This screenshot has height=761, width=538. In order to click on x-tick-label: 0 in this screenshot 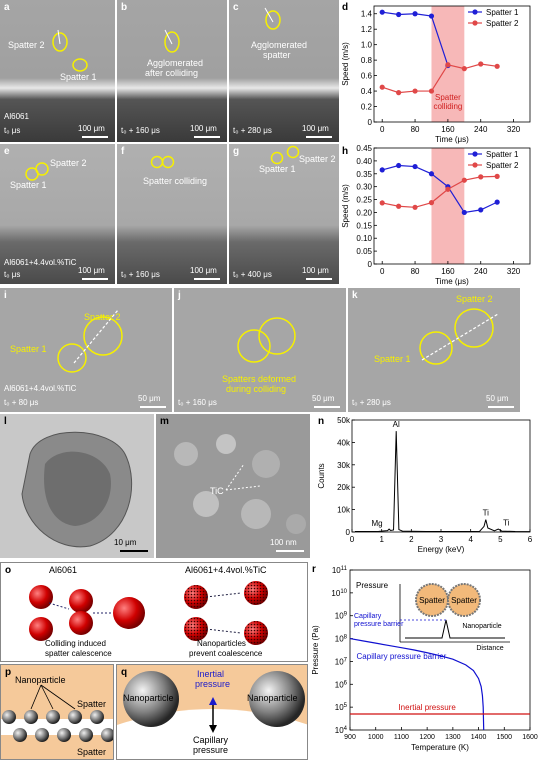, I will do `click(382, 129)`.